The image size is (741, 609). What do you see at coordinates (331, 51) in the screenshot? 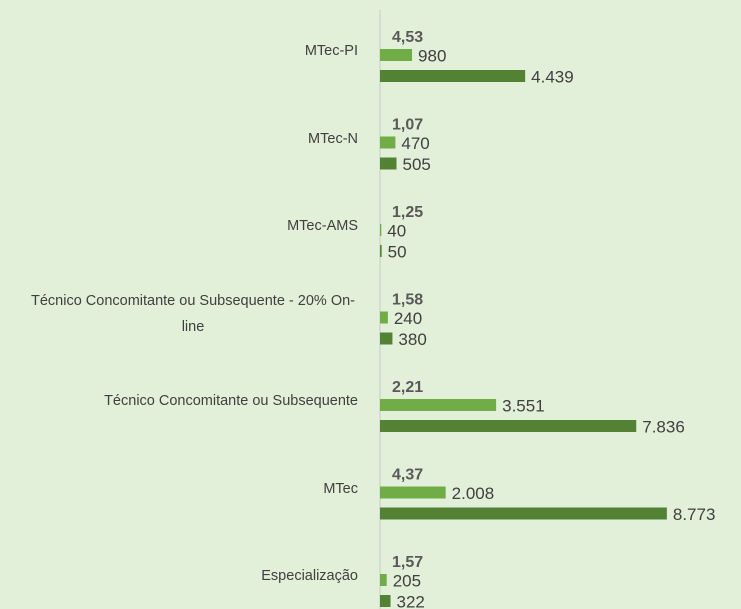
I see `category-label: MTec-PI` at bounding box center [331, 51].